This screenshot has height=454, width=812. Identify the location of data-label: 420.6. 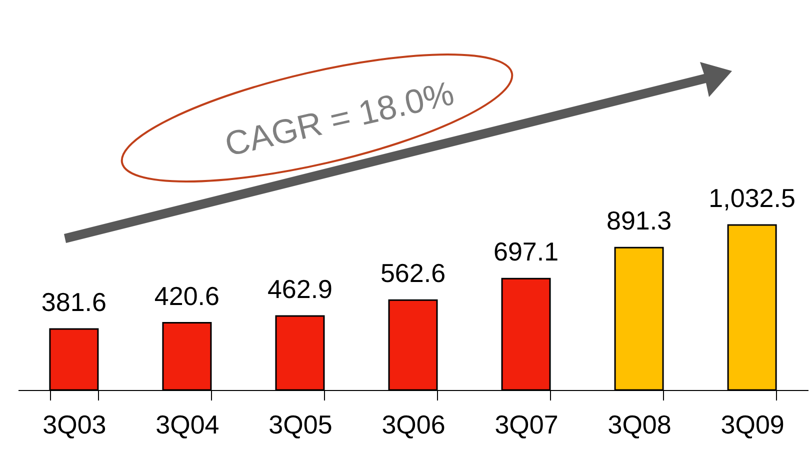
(187, 295).